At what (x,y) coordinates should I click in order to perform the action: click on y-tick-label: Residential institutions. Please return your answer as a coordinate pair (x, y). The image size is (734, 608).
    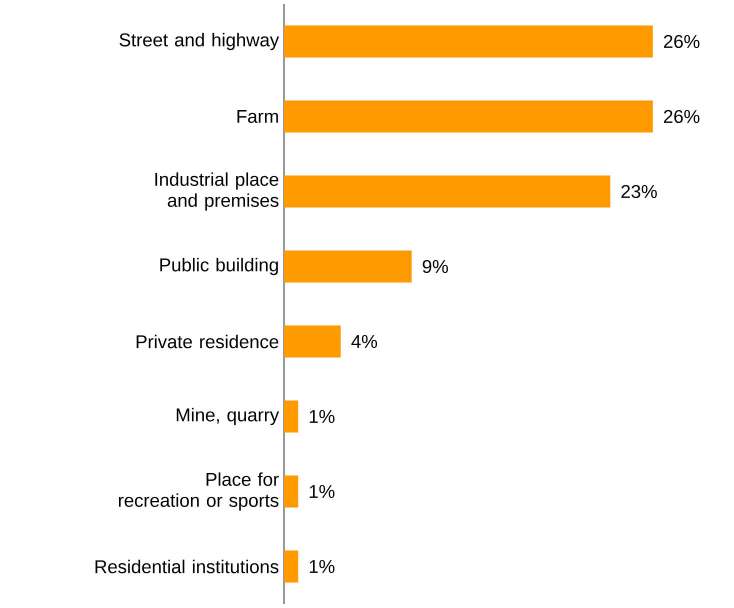
    Looking at the image, I should click on (187, 567).